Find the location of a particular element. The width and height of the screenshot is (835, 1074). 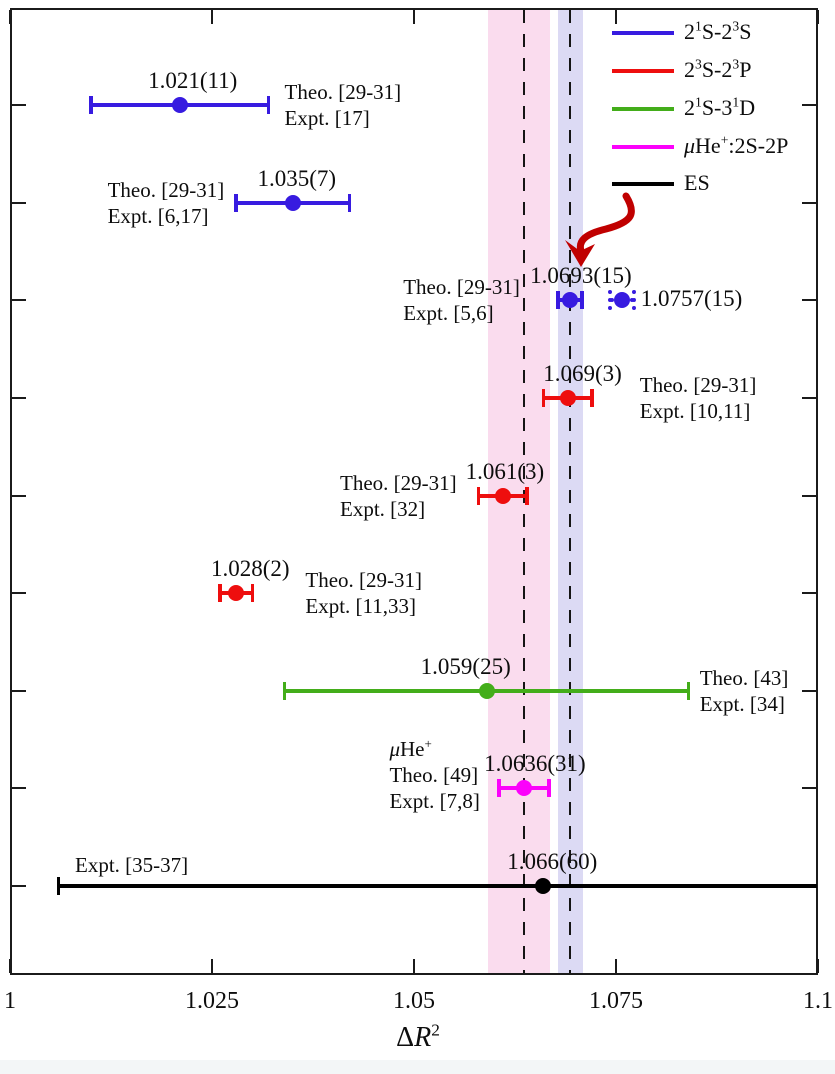

legend-label-4: μHe+:2S-2P is located at coordinates (736, 145).